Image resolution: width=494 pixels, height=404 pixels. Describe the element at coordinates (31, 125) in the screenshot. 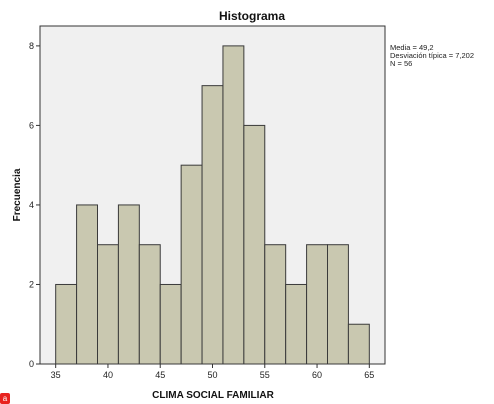

I see `y-tick-label-3: 6` at that location.